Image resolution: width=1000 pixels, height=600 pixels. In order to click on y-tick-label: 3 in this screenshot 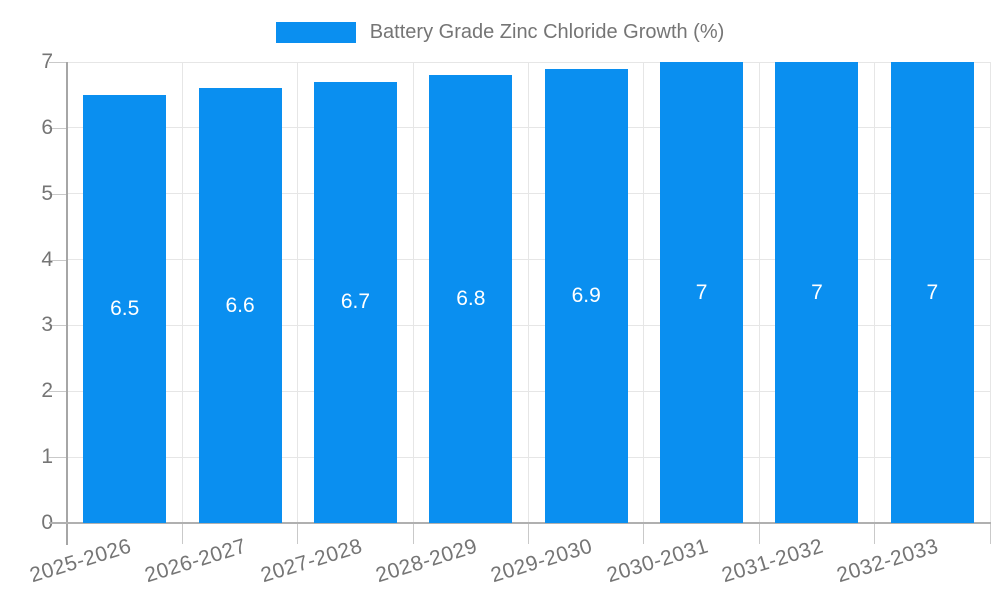, I will do `click(47, 325)`.